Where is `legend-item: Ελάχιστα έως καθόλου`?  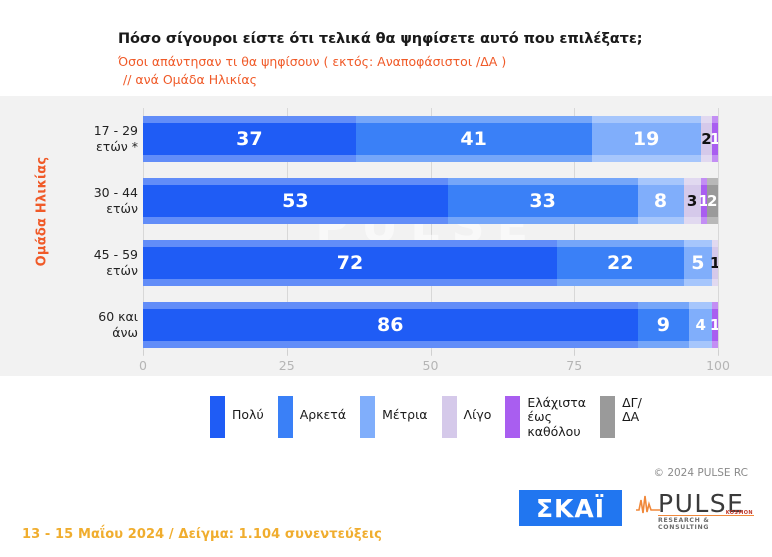 legend-item: Ελάχιστα έως καθόλου is located at coordinates (546, 417).